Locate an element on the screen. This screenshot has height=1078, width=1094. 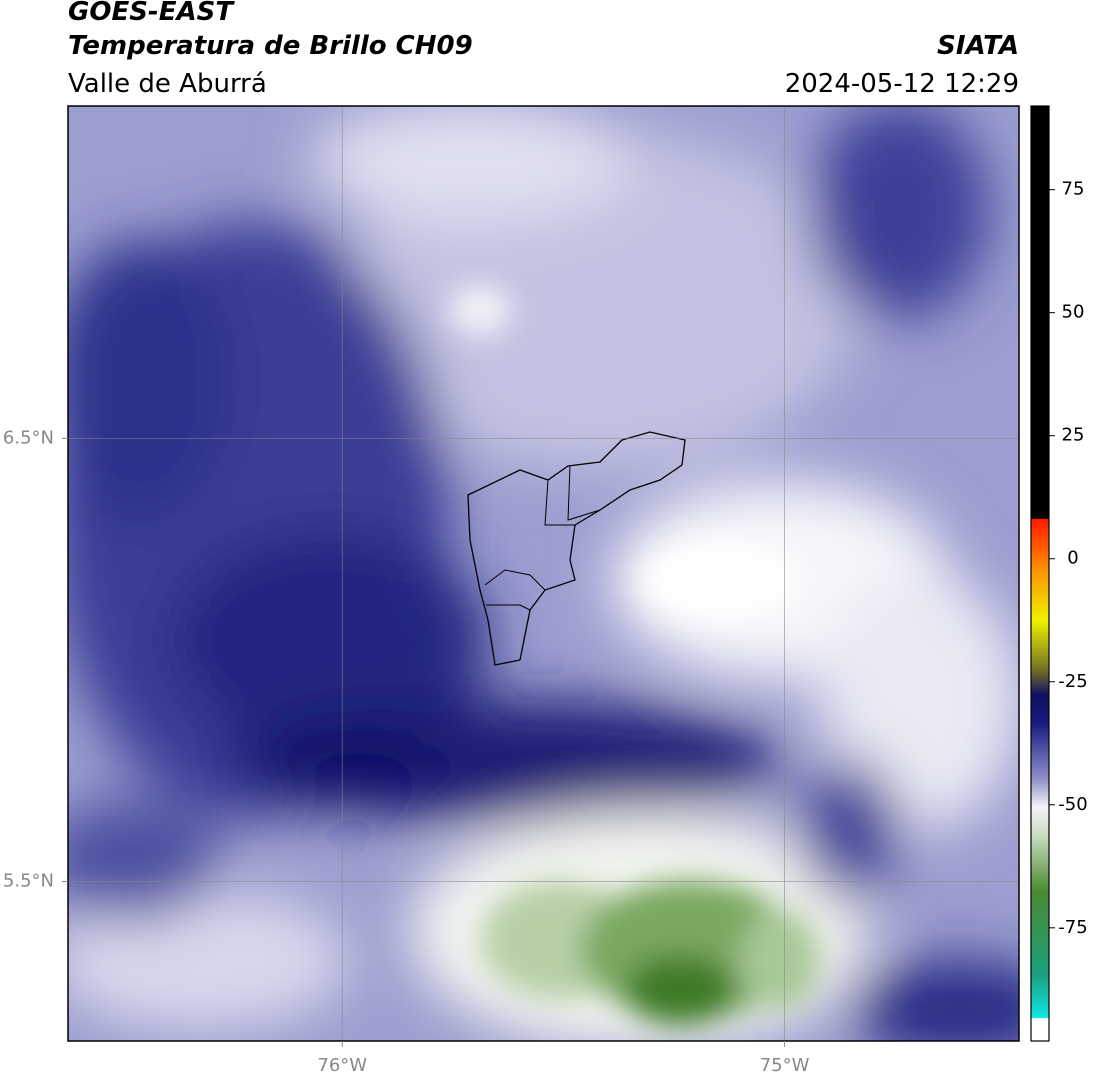
source: SIATA is located at coordinates (978, 46).